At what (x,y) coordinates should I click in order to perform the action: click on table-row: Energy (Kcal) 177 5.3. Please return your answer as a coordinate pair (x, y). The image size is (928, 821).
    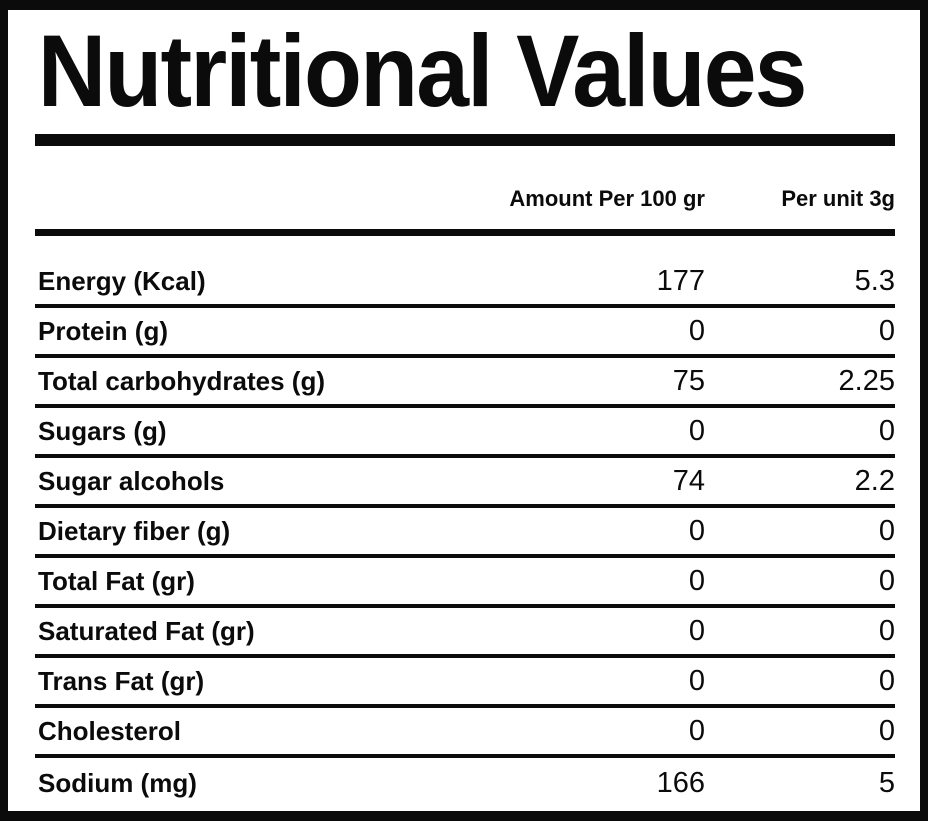
    Looking at the image, I should click on (465, 283).